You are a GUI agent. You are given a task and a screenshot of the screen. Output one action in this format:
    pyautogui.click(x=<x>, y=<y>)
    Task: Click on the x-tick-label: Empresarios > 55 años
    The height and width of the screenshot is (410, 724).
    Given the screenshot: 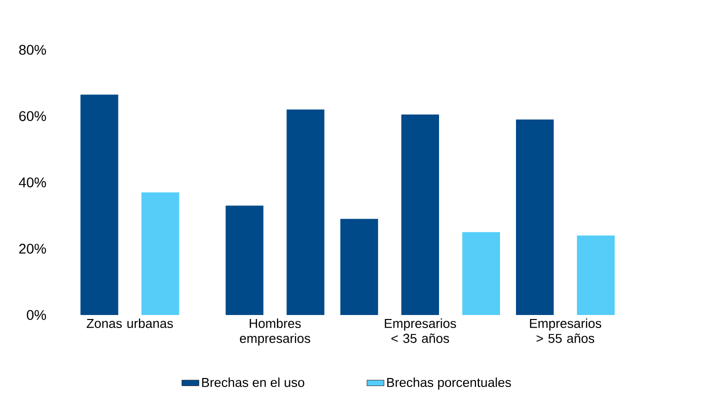 What is the action you would take?
    pyautogui.click(x=566, y=330)
    